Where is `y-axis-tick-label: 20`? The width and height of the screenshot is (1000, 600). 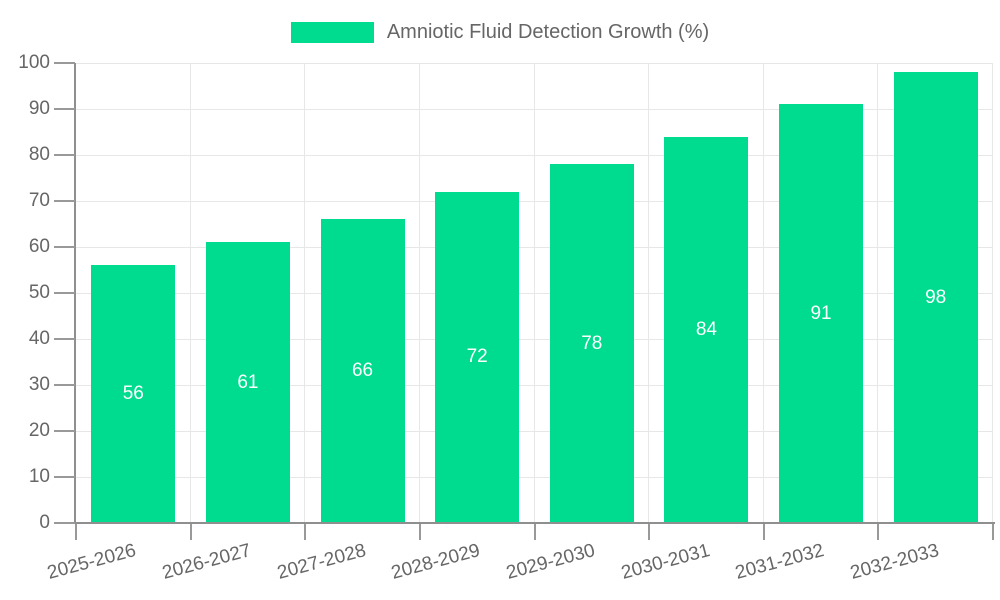 y-axis-tick-label: 20 is located at coordinates (39, 430).